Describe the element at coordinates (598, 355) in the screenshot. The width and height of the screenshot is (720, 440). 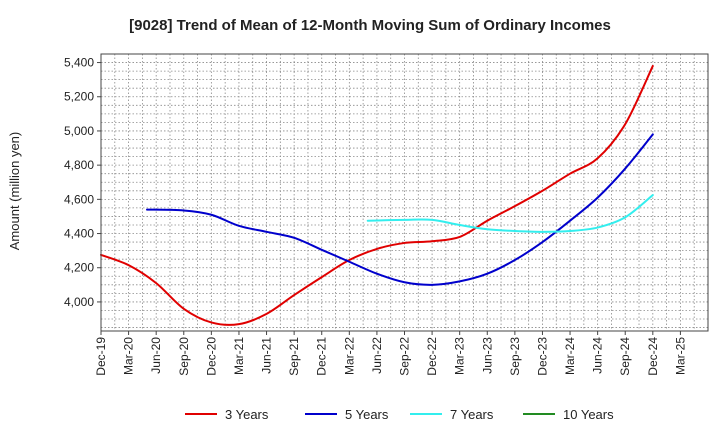
I see `x-tick-label: Jun-24` at that location.